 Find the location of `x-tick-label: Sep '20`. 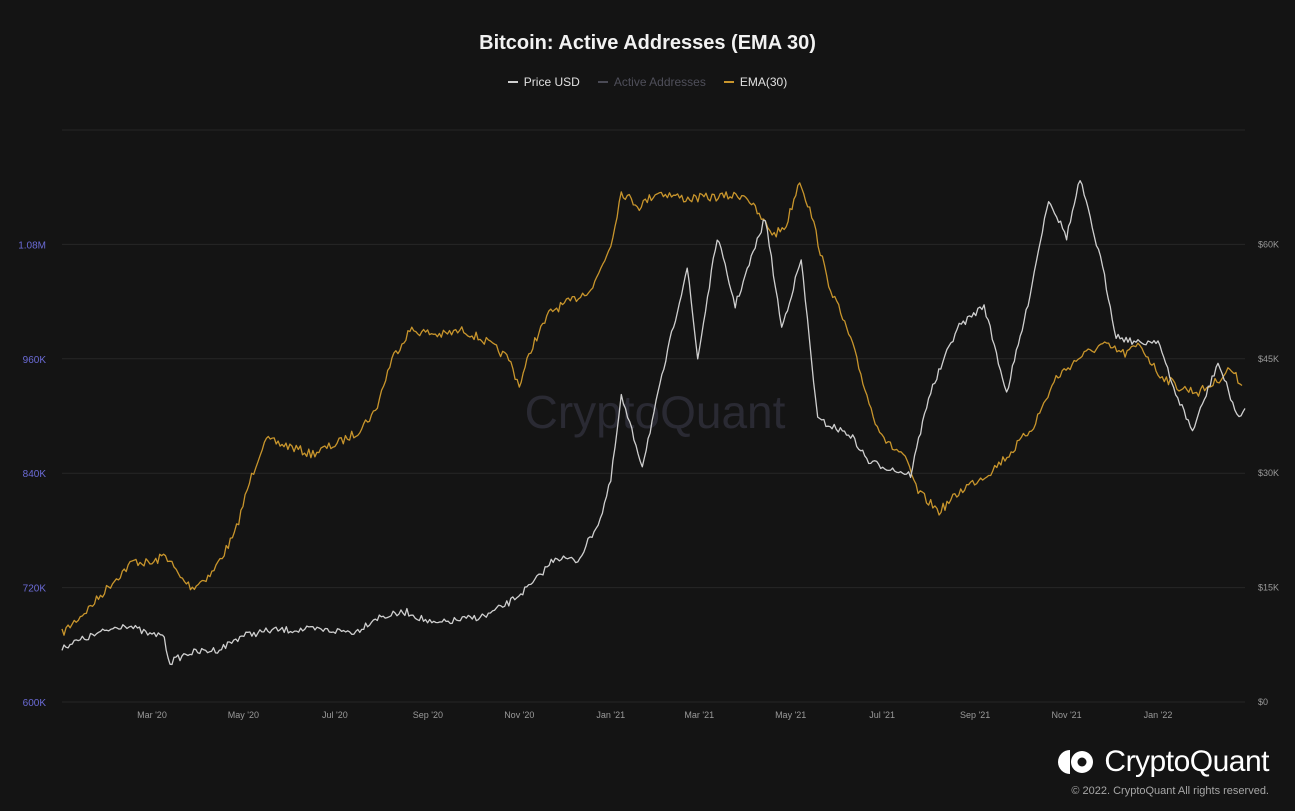

x-tick-label: Sep '20 is located at coordinates (428, 715).